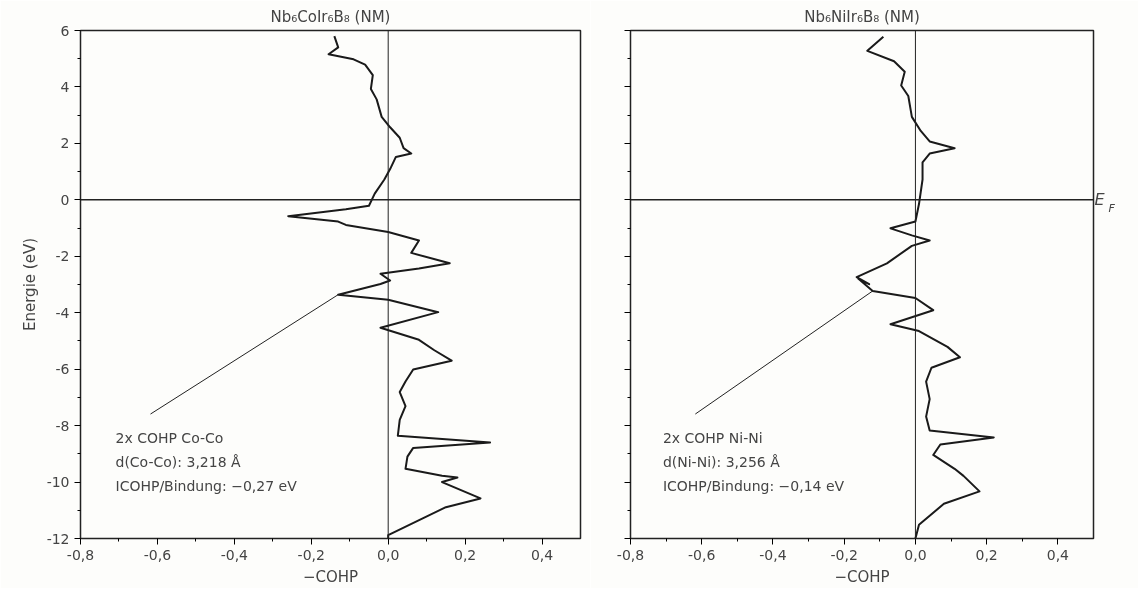  Describe the element at coordinates (65, 30) in the screenshot. I see `y-tick-label: 6` at that location.